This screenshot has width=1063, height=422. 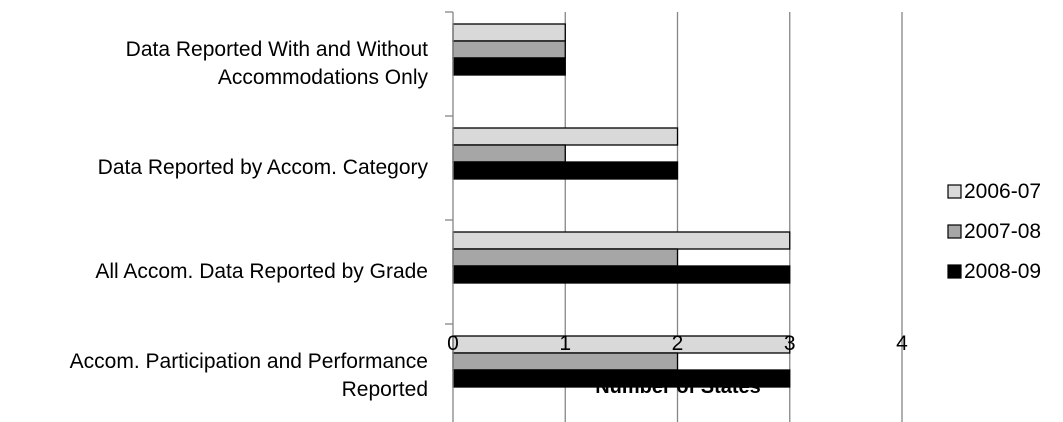 I want to click on category-label-line: Data Reported by Accom. Category, so click(x=263, y=167).